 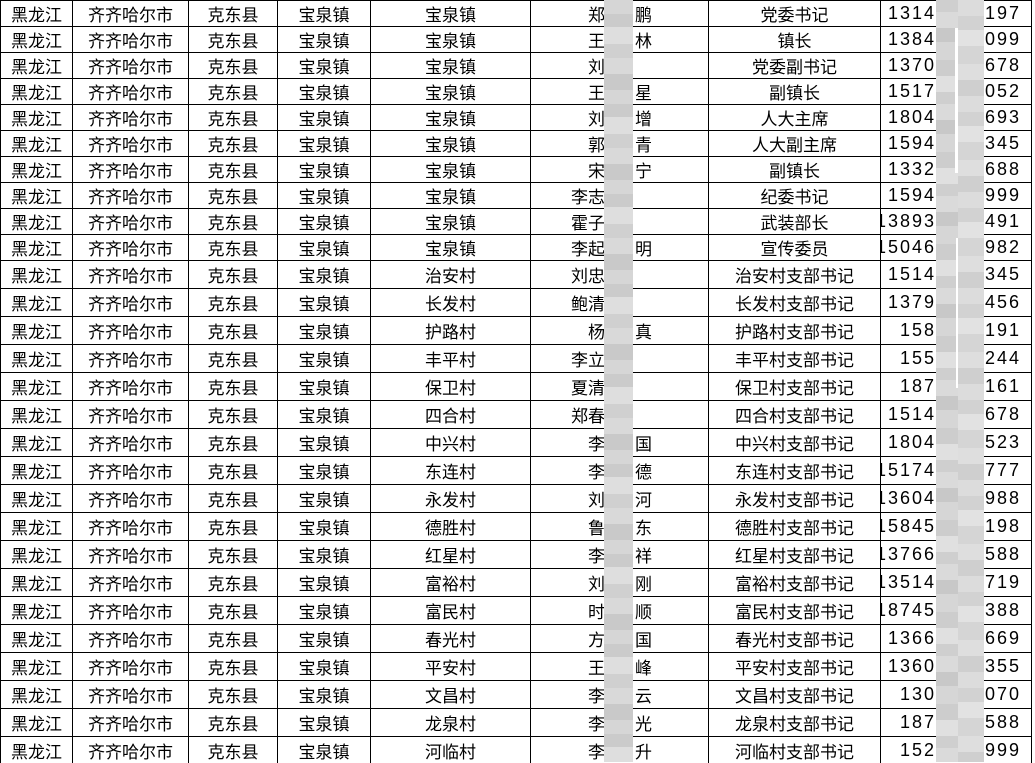 I want to click on cell-unit: 富民村, so click(x=450, y=610).